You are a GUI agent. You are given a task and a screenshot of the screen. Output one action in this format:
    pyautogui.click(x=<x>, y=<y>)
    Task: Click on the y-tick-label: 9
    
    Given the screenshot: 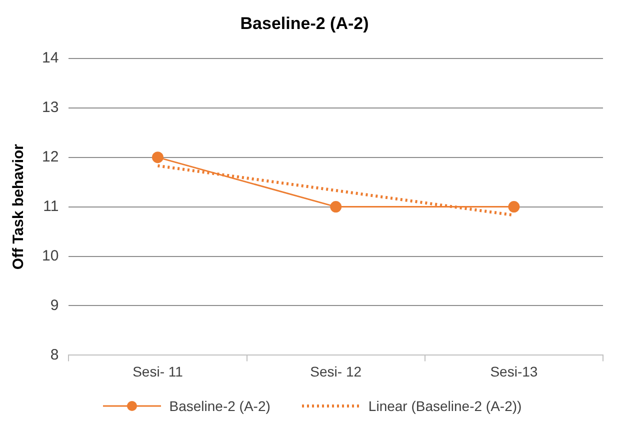 What is the action you would take?
    pyautogui.click(x=54, y=305)
    